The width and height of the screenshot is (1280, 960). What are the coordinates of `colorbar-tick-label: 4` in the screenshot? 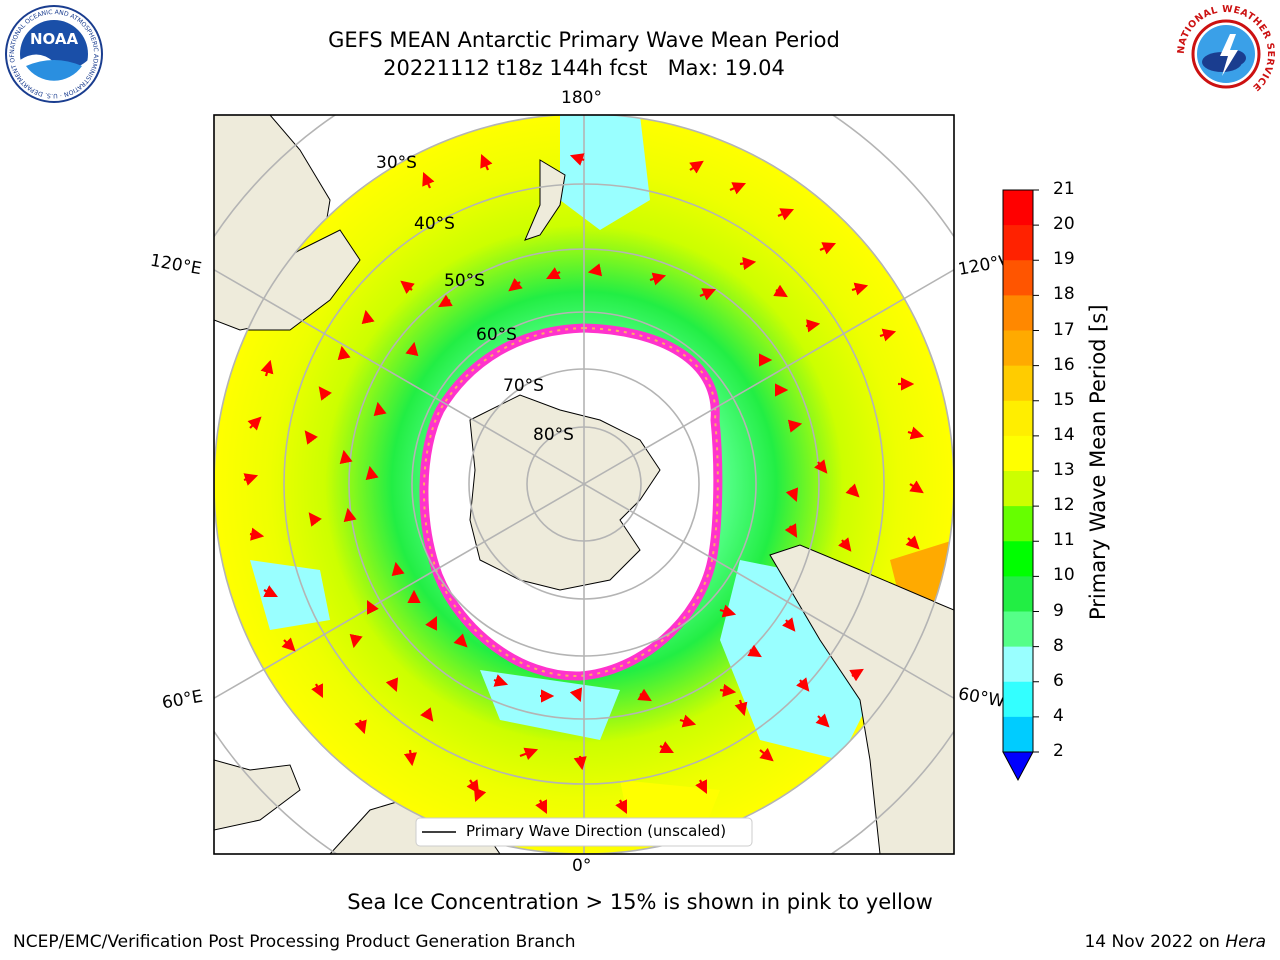 It's located at (1058, 715).